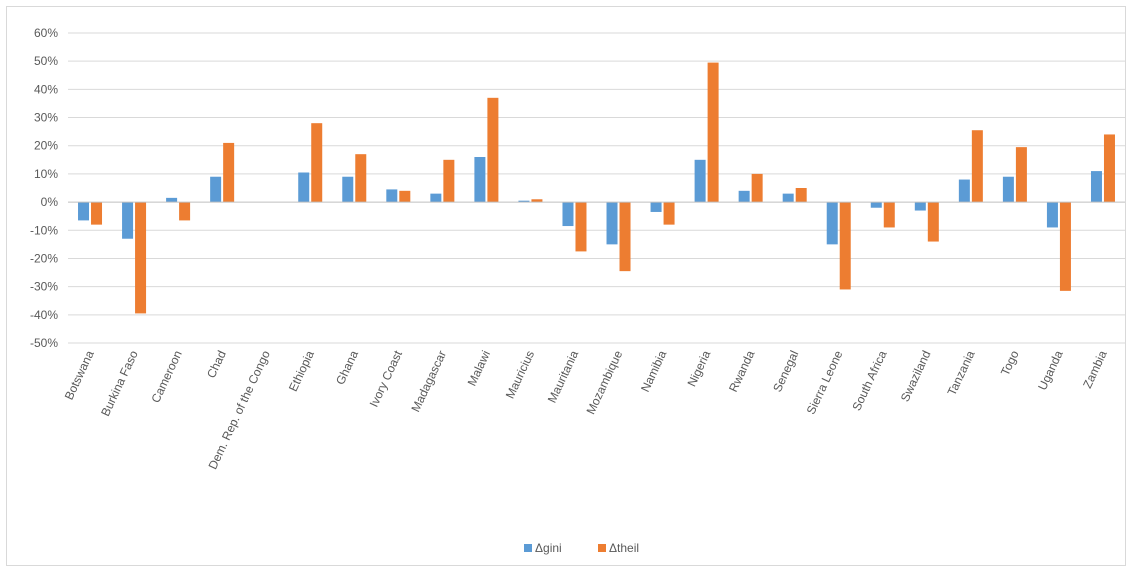 The image size is (1133, 573). I want to click on legend-label: Δtheil, so click(624, 548).